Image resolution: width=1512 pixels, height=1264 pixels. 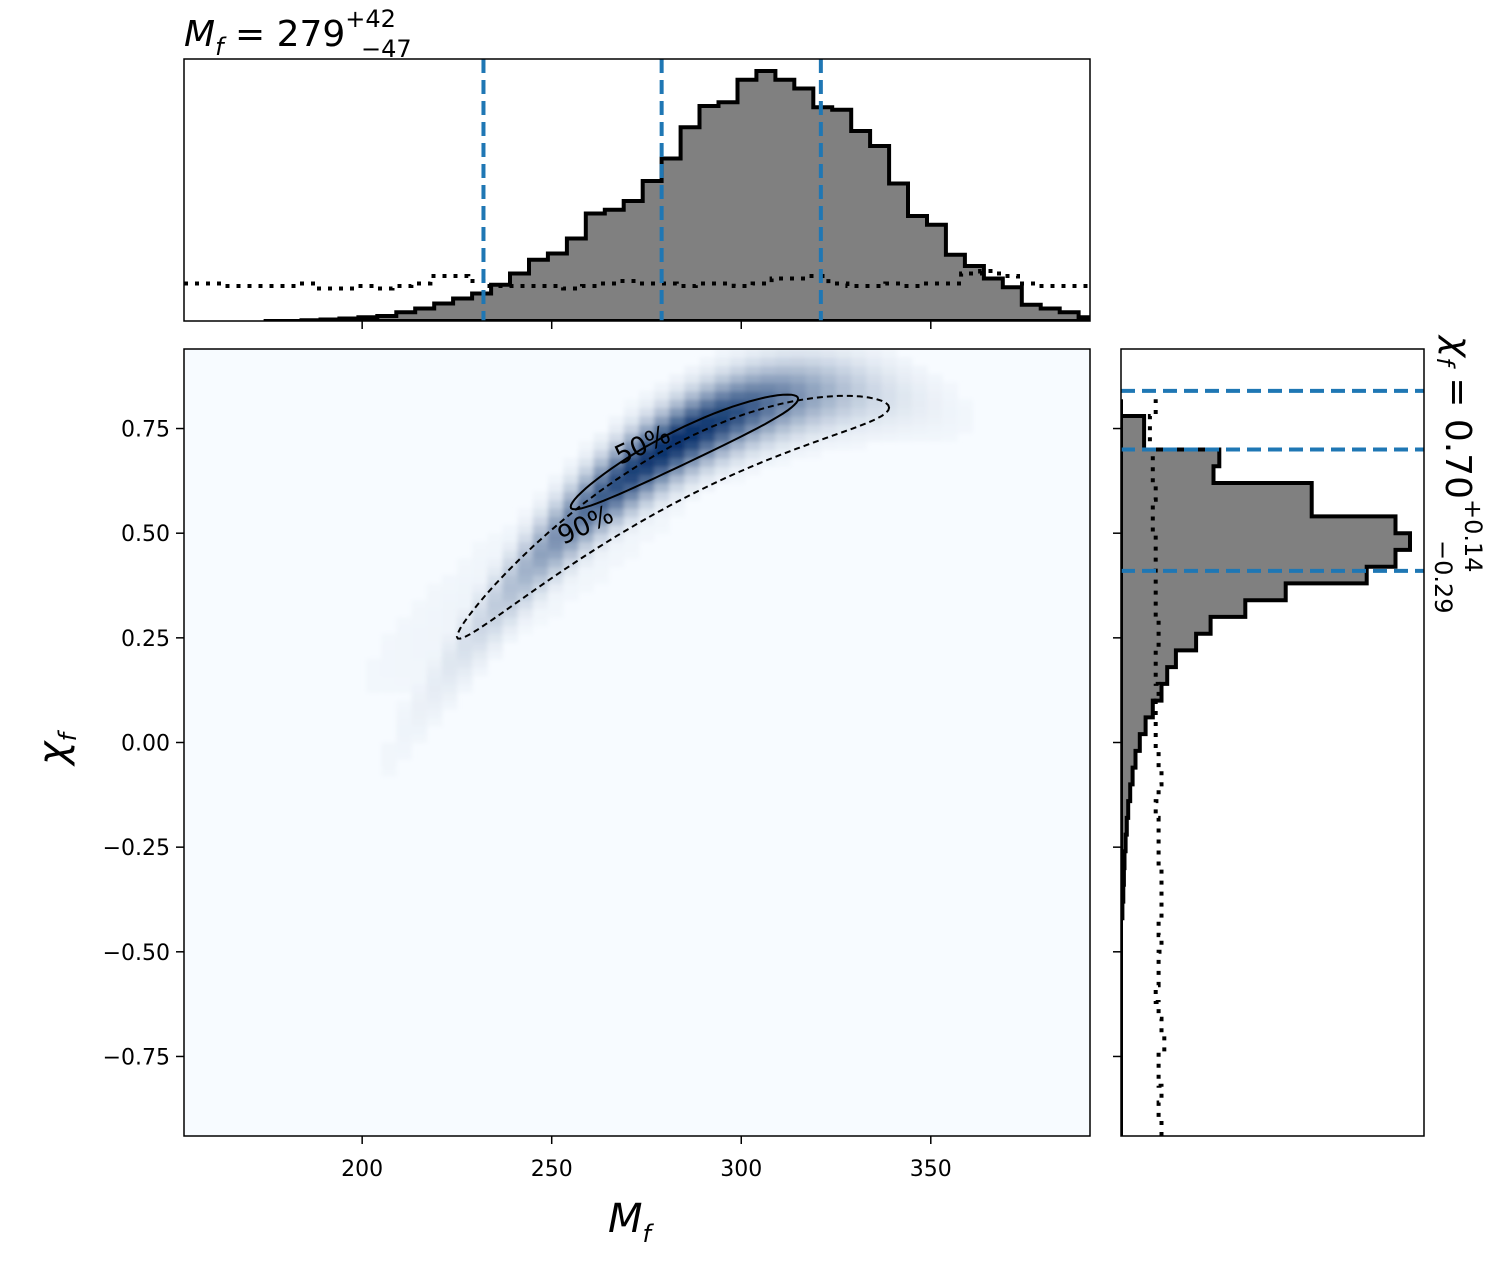 I want to click on right-marginal-yticks, so click(x=1117, y=742).